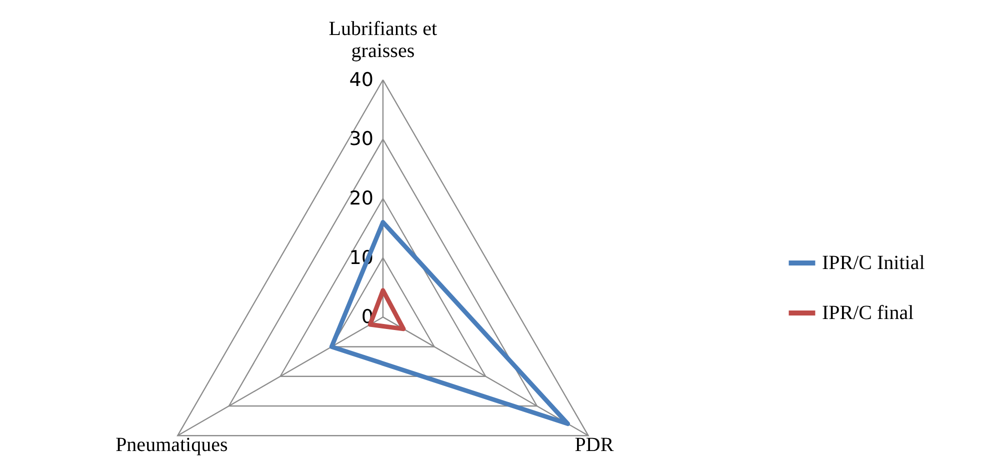 This screenshot has height=457, width=990. What do you see at coordinates (874, 263) in the screenshot?
I see `legend-label: IPR/C Initial` at bounding box center [874, 263].